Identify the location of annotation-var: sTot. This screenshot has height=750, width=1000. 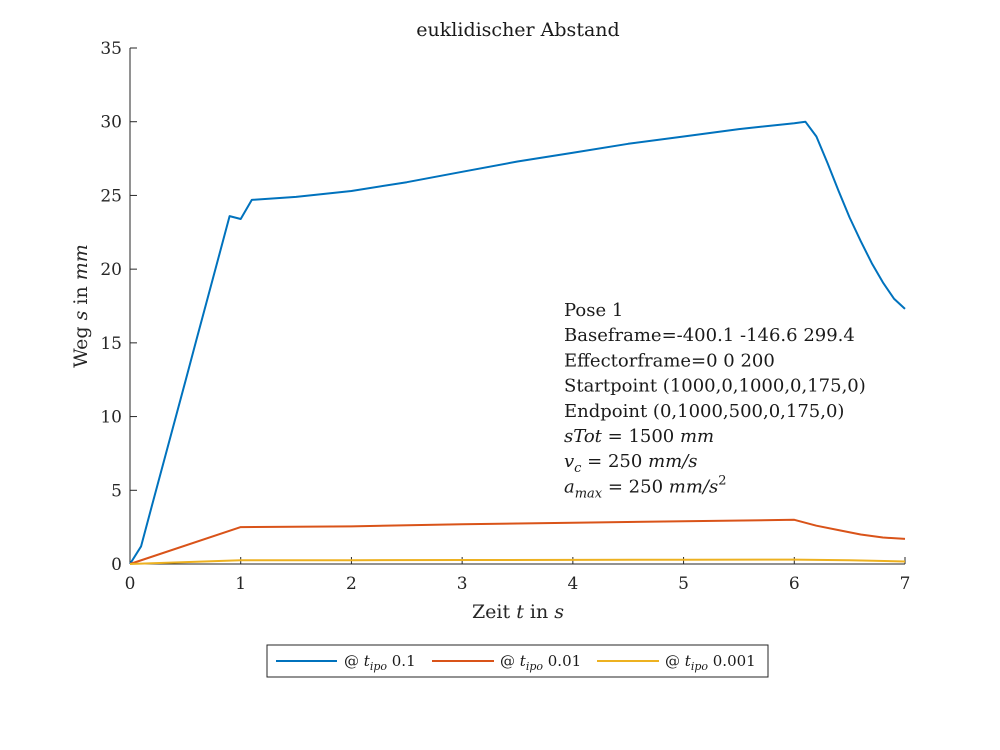
(583, 436).